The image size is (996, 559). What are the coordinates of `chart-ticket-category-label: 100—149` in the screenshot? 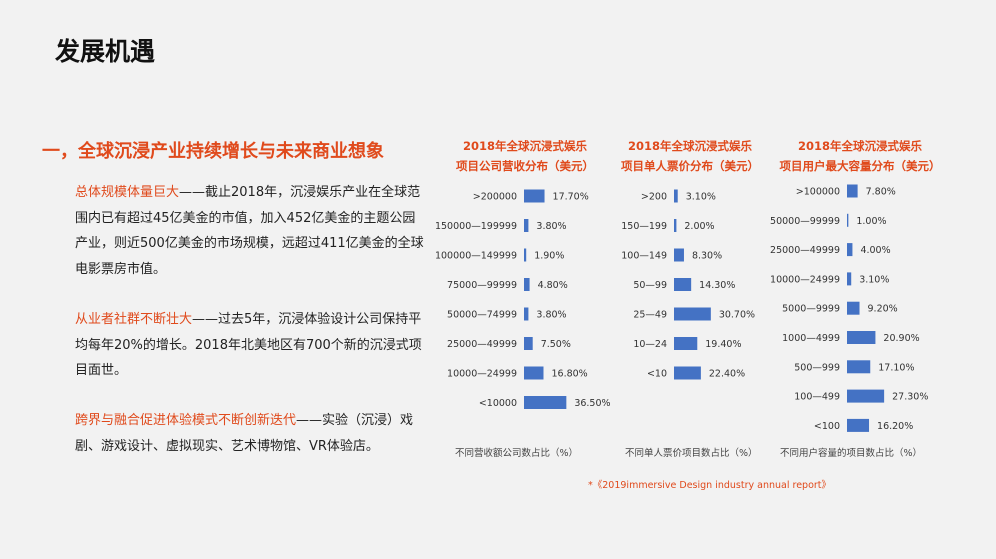 It's located at (644, 256).